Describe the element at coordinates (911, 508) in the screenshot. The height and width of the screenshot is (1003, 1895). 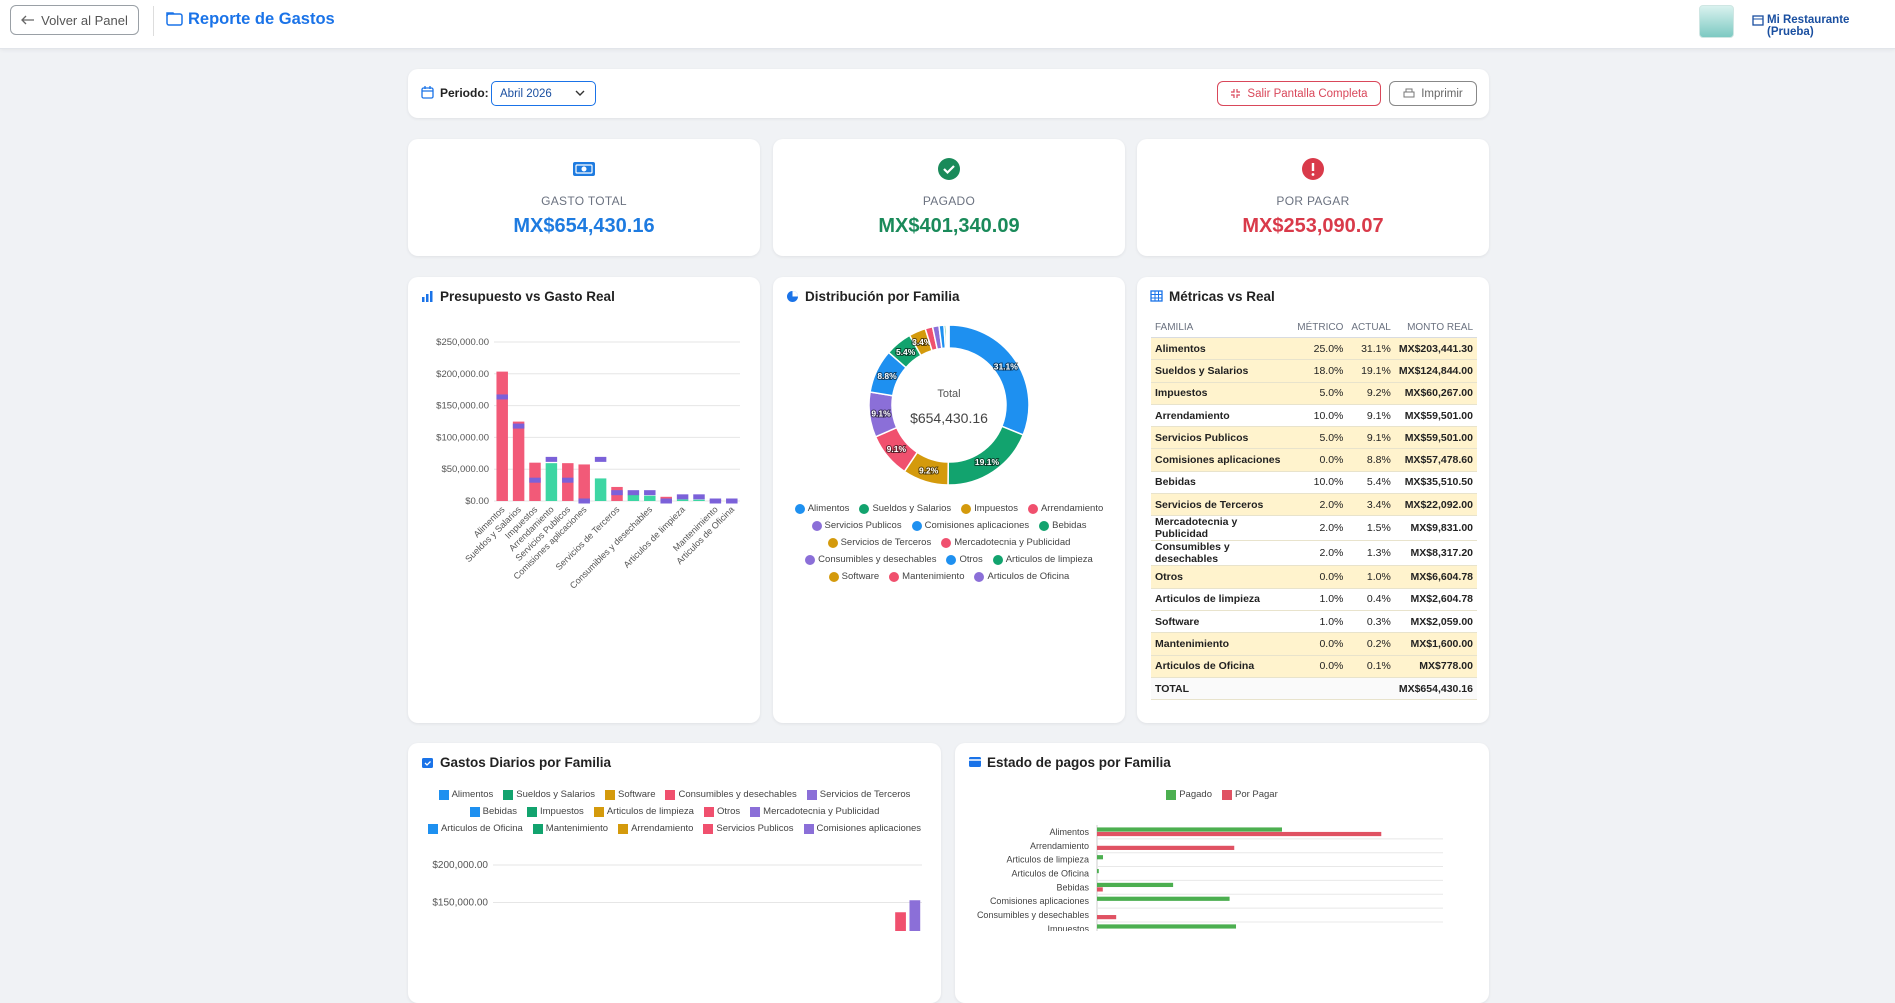
I see `legend-label: Sueldos y Salarios` at that location.